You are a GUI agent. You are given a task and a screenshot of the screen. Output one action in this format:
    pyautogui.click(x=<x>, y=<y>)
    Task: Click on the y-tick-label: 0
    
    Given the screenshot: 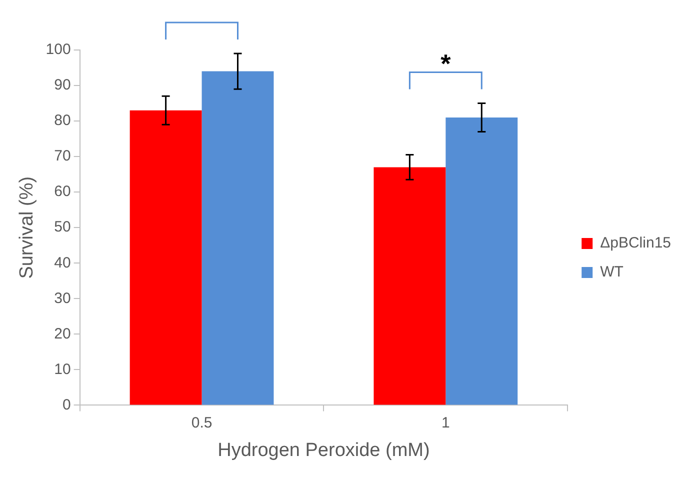 What is the action you would take?
    pyautogui.click(x=66, y=405)
    